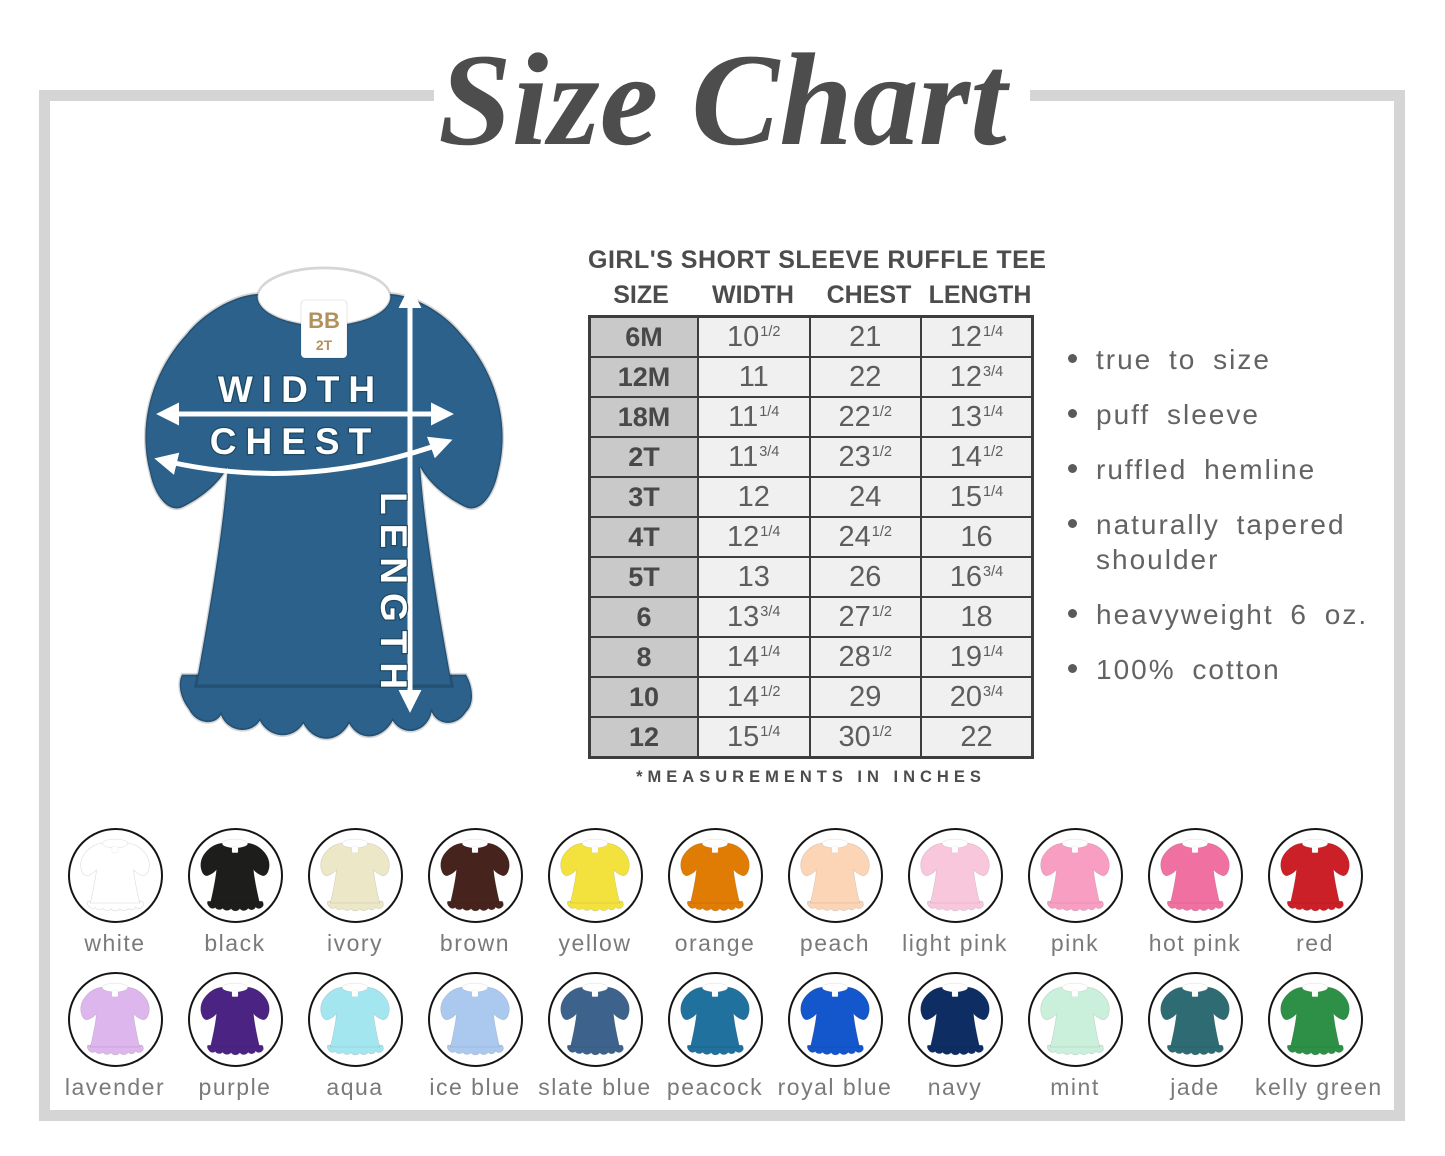 The image size is (1445, 1156). I want to click on swatch-label: ice blue, so click(475, 1087).